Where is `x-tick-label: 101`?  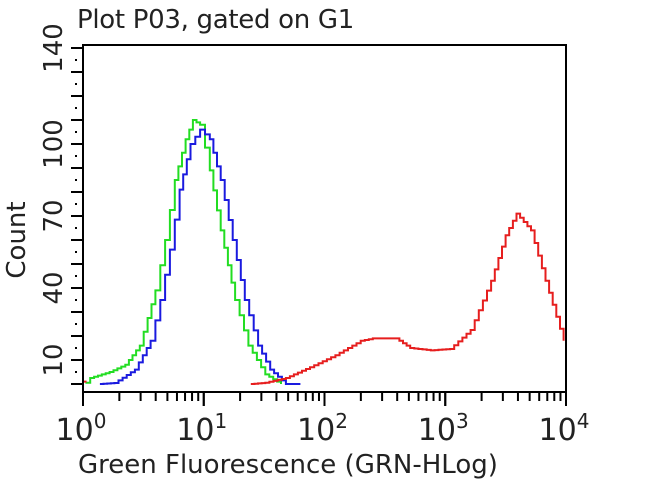 x-tick-label: 101 is located at coordinates (201, 428).